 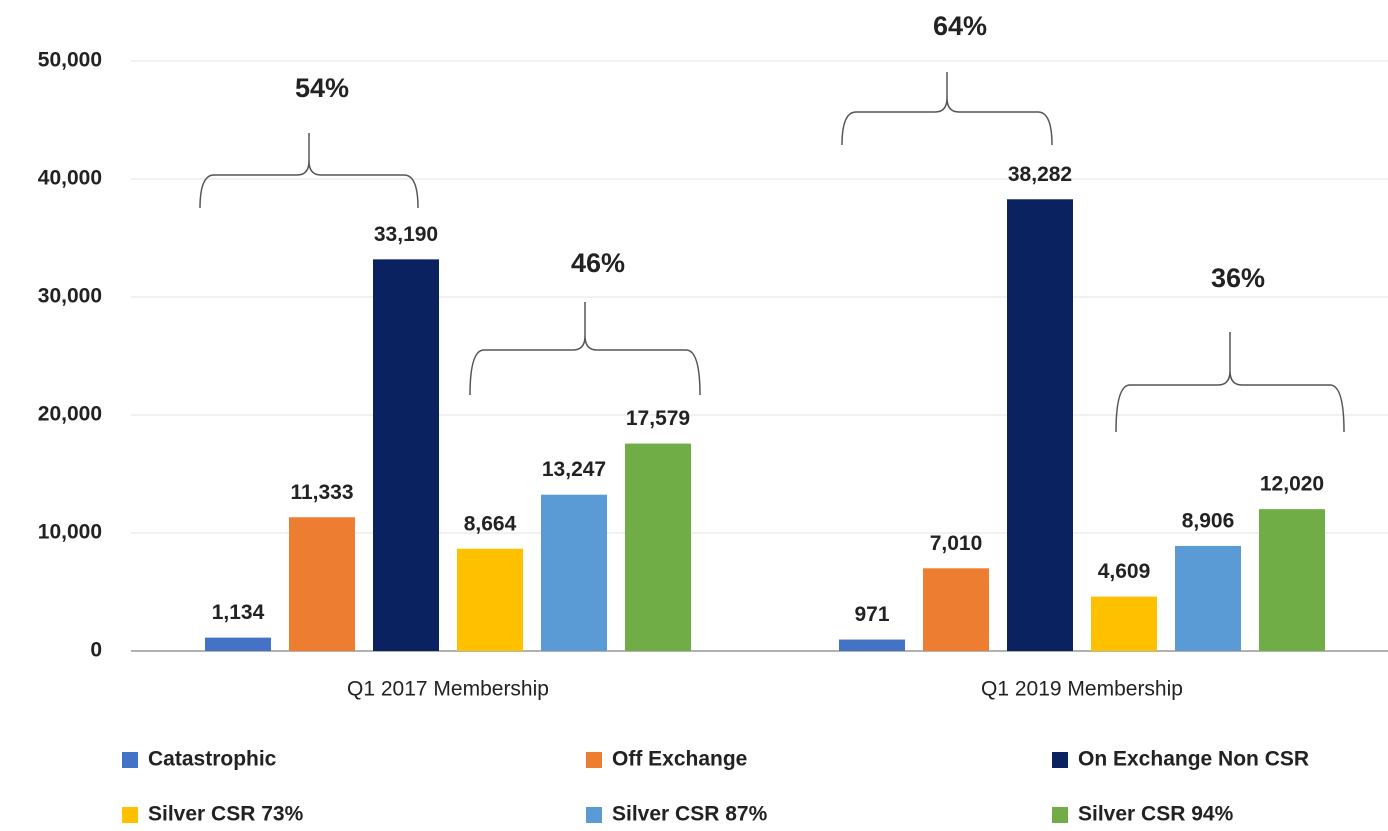 I want to click on x-tick-label: Q1 2017 Membership, so click(x=448, y=689).